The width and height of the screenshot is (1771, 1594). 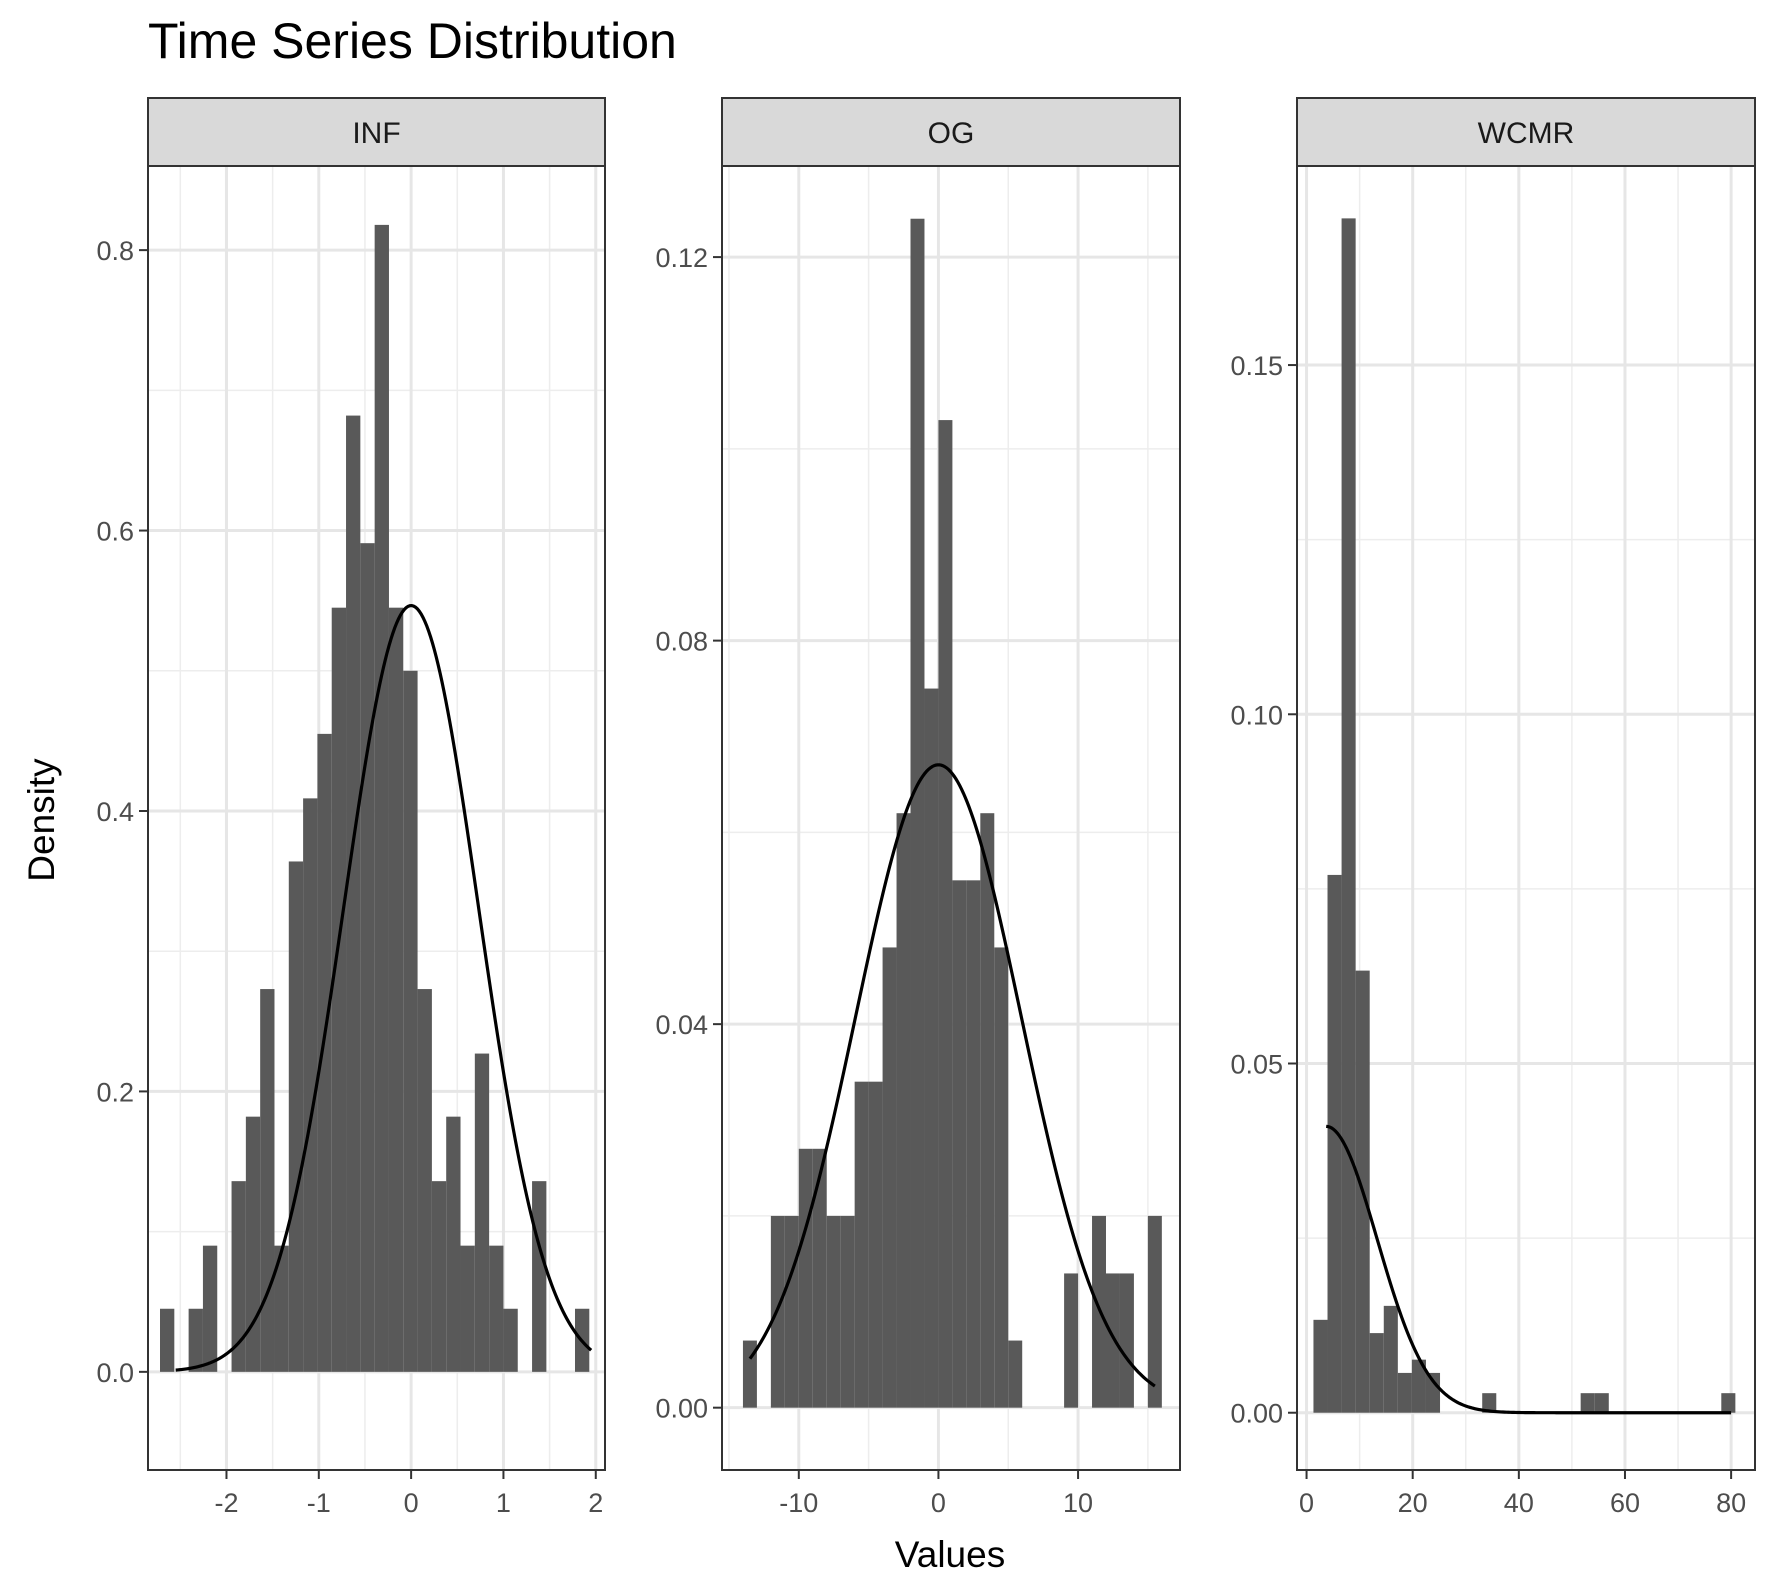 I want to click on facet-strip-label: OG, so click(x=951, y=133).